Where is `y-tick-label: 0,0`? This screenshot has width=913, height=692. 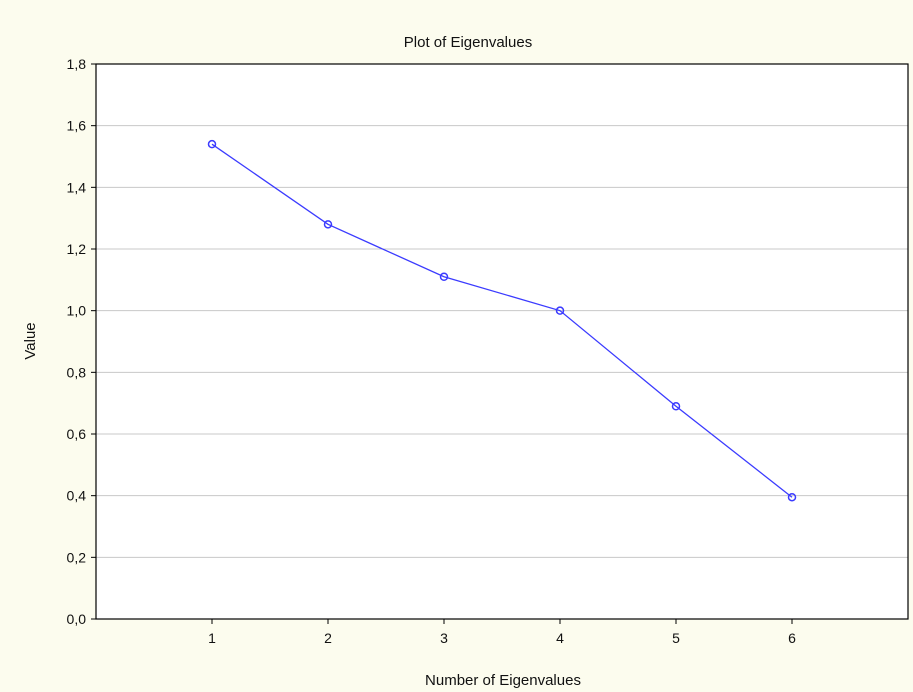
y-tick-label: 0,0 is located at coordinates (77, 619).